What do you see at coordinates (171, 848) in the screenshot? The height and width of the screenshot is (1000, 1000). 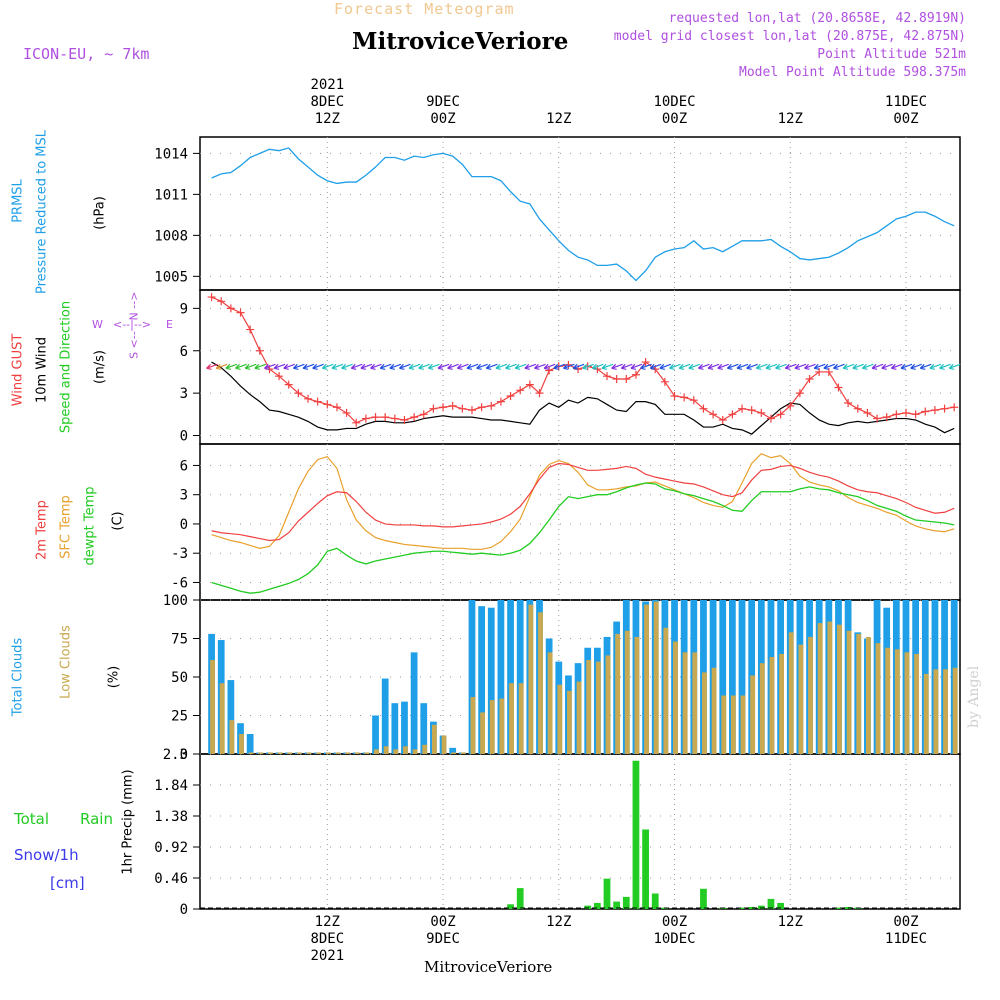 I see `ytick-label: 0.92` at bounding box center [171, 848].